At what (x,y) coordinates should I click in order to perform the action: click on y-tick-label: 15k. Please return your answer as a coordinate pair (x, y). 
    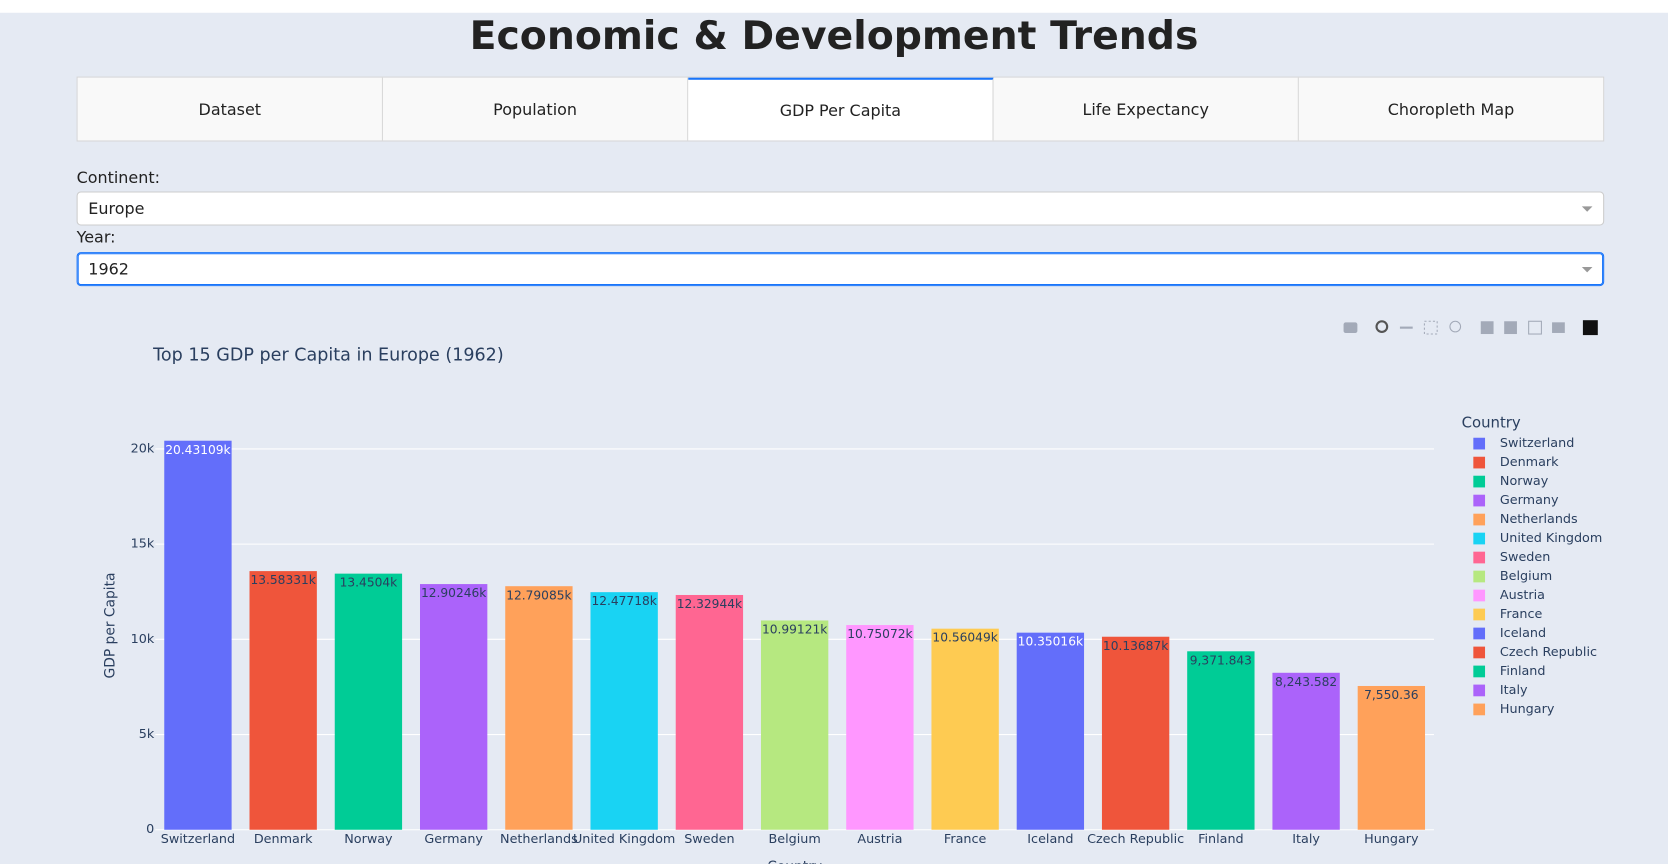
    Looking at the image, I should click on (143, 544).